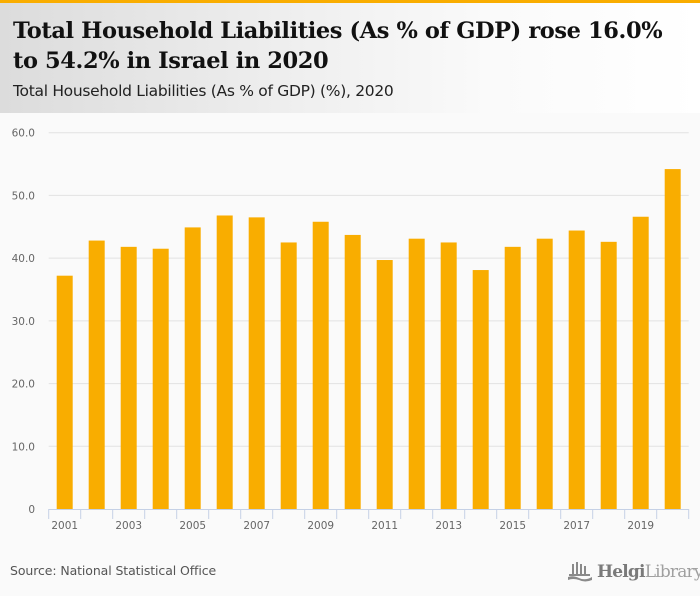 This screenshot has height=596, width=700. Describe the element at coordinates (384, 526) in the screenshot. I see `x-tick-label: 2011` at that location.